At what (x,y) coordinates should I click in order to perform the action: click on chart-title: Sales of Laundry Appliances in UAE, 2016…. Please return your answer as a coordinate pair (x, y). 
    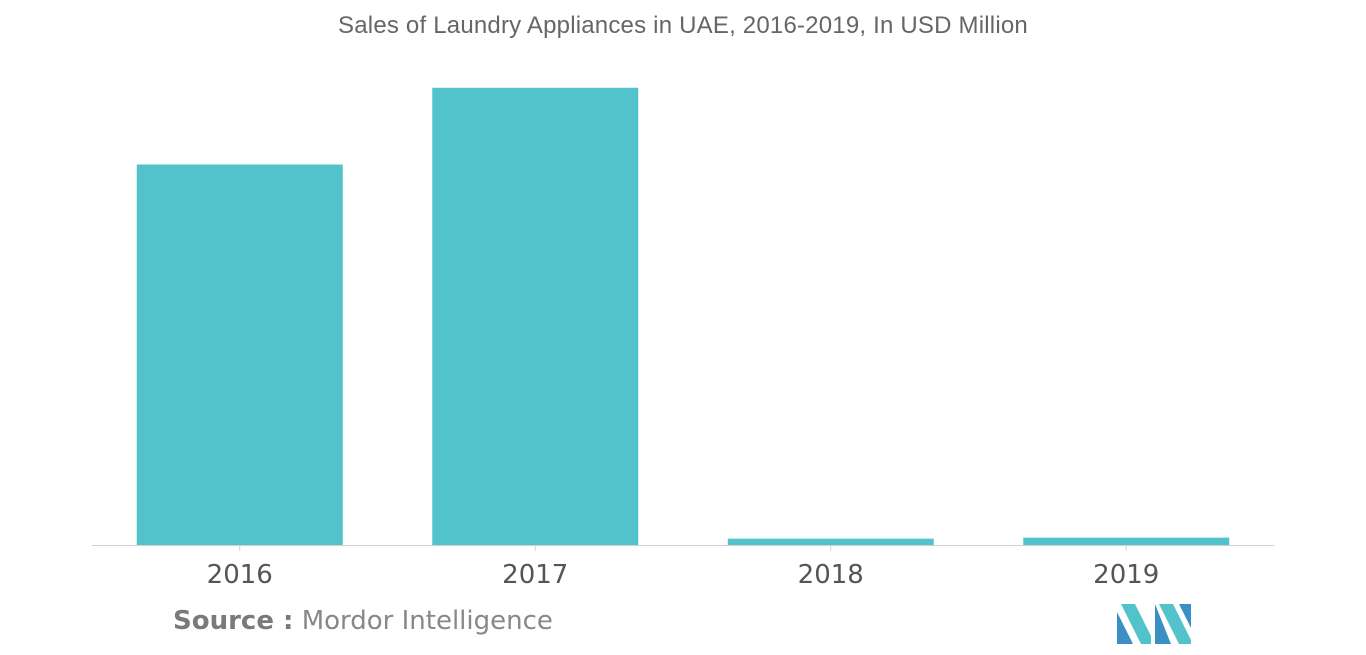
    Looking at the image, I should click on (683, 25).